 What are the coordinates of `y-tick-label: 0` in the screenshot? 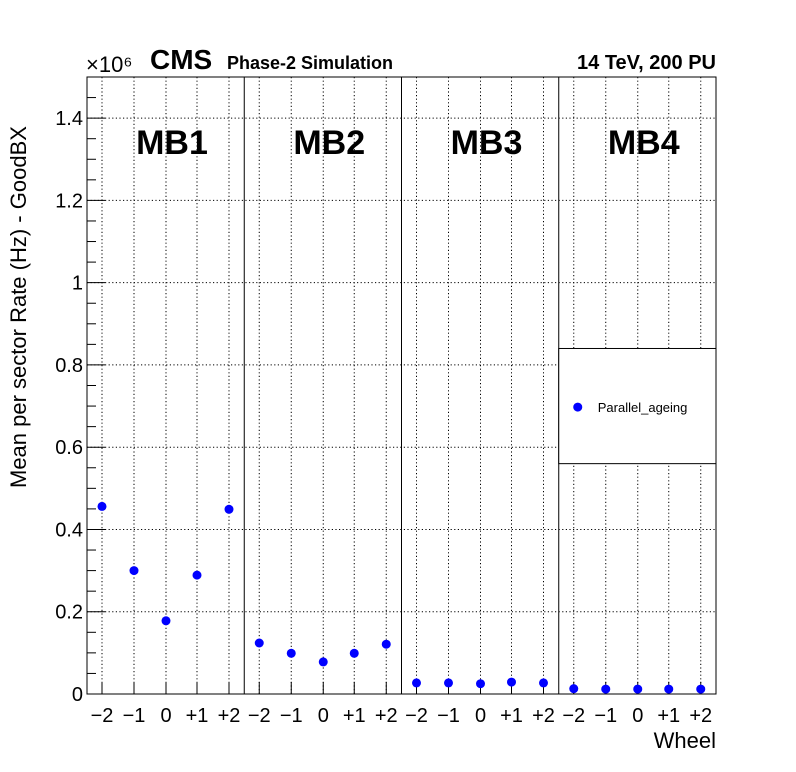 It's located at (77, 695).